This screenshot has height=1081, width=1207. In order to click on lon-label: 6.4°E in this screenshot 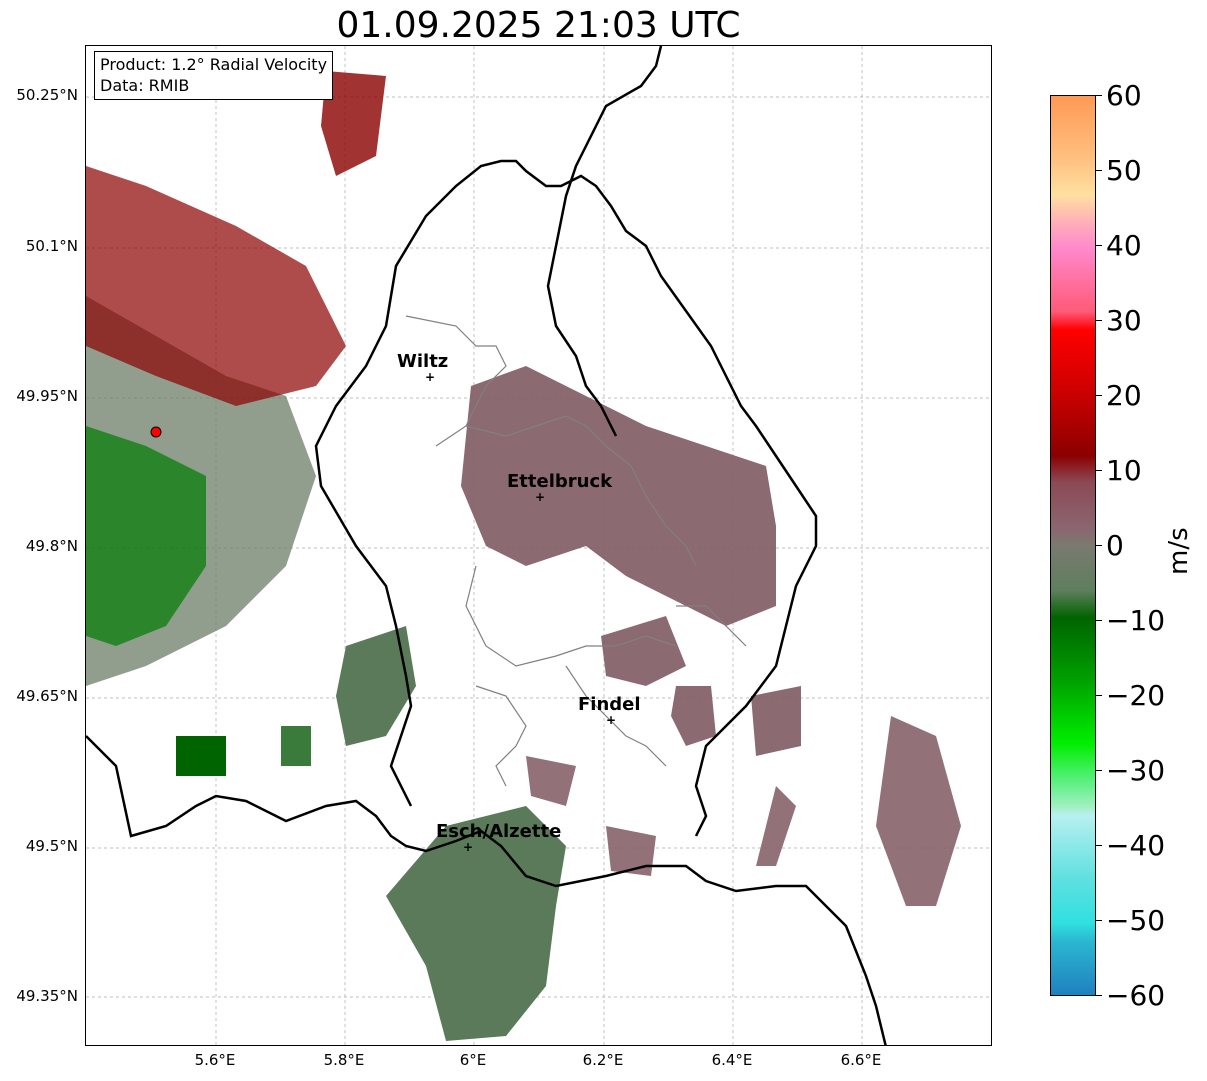, I will do `click(732, 1060)`.